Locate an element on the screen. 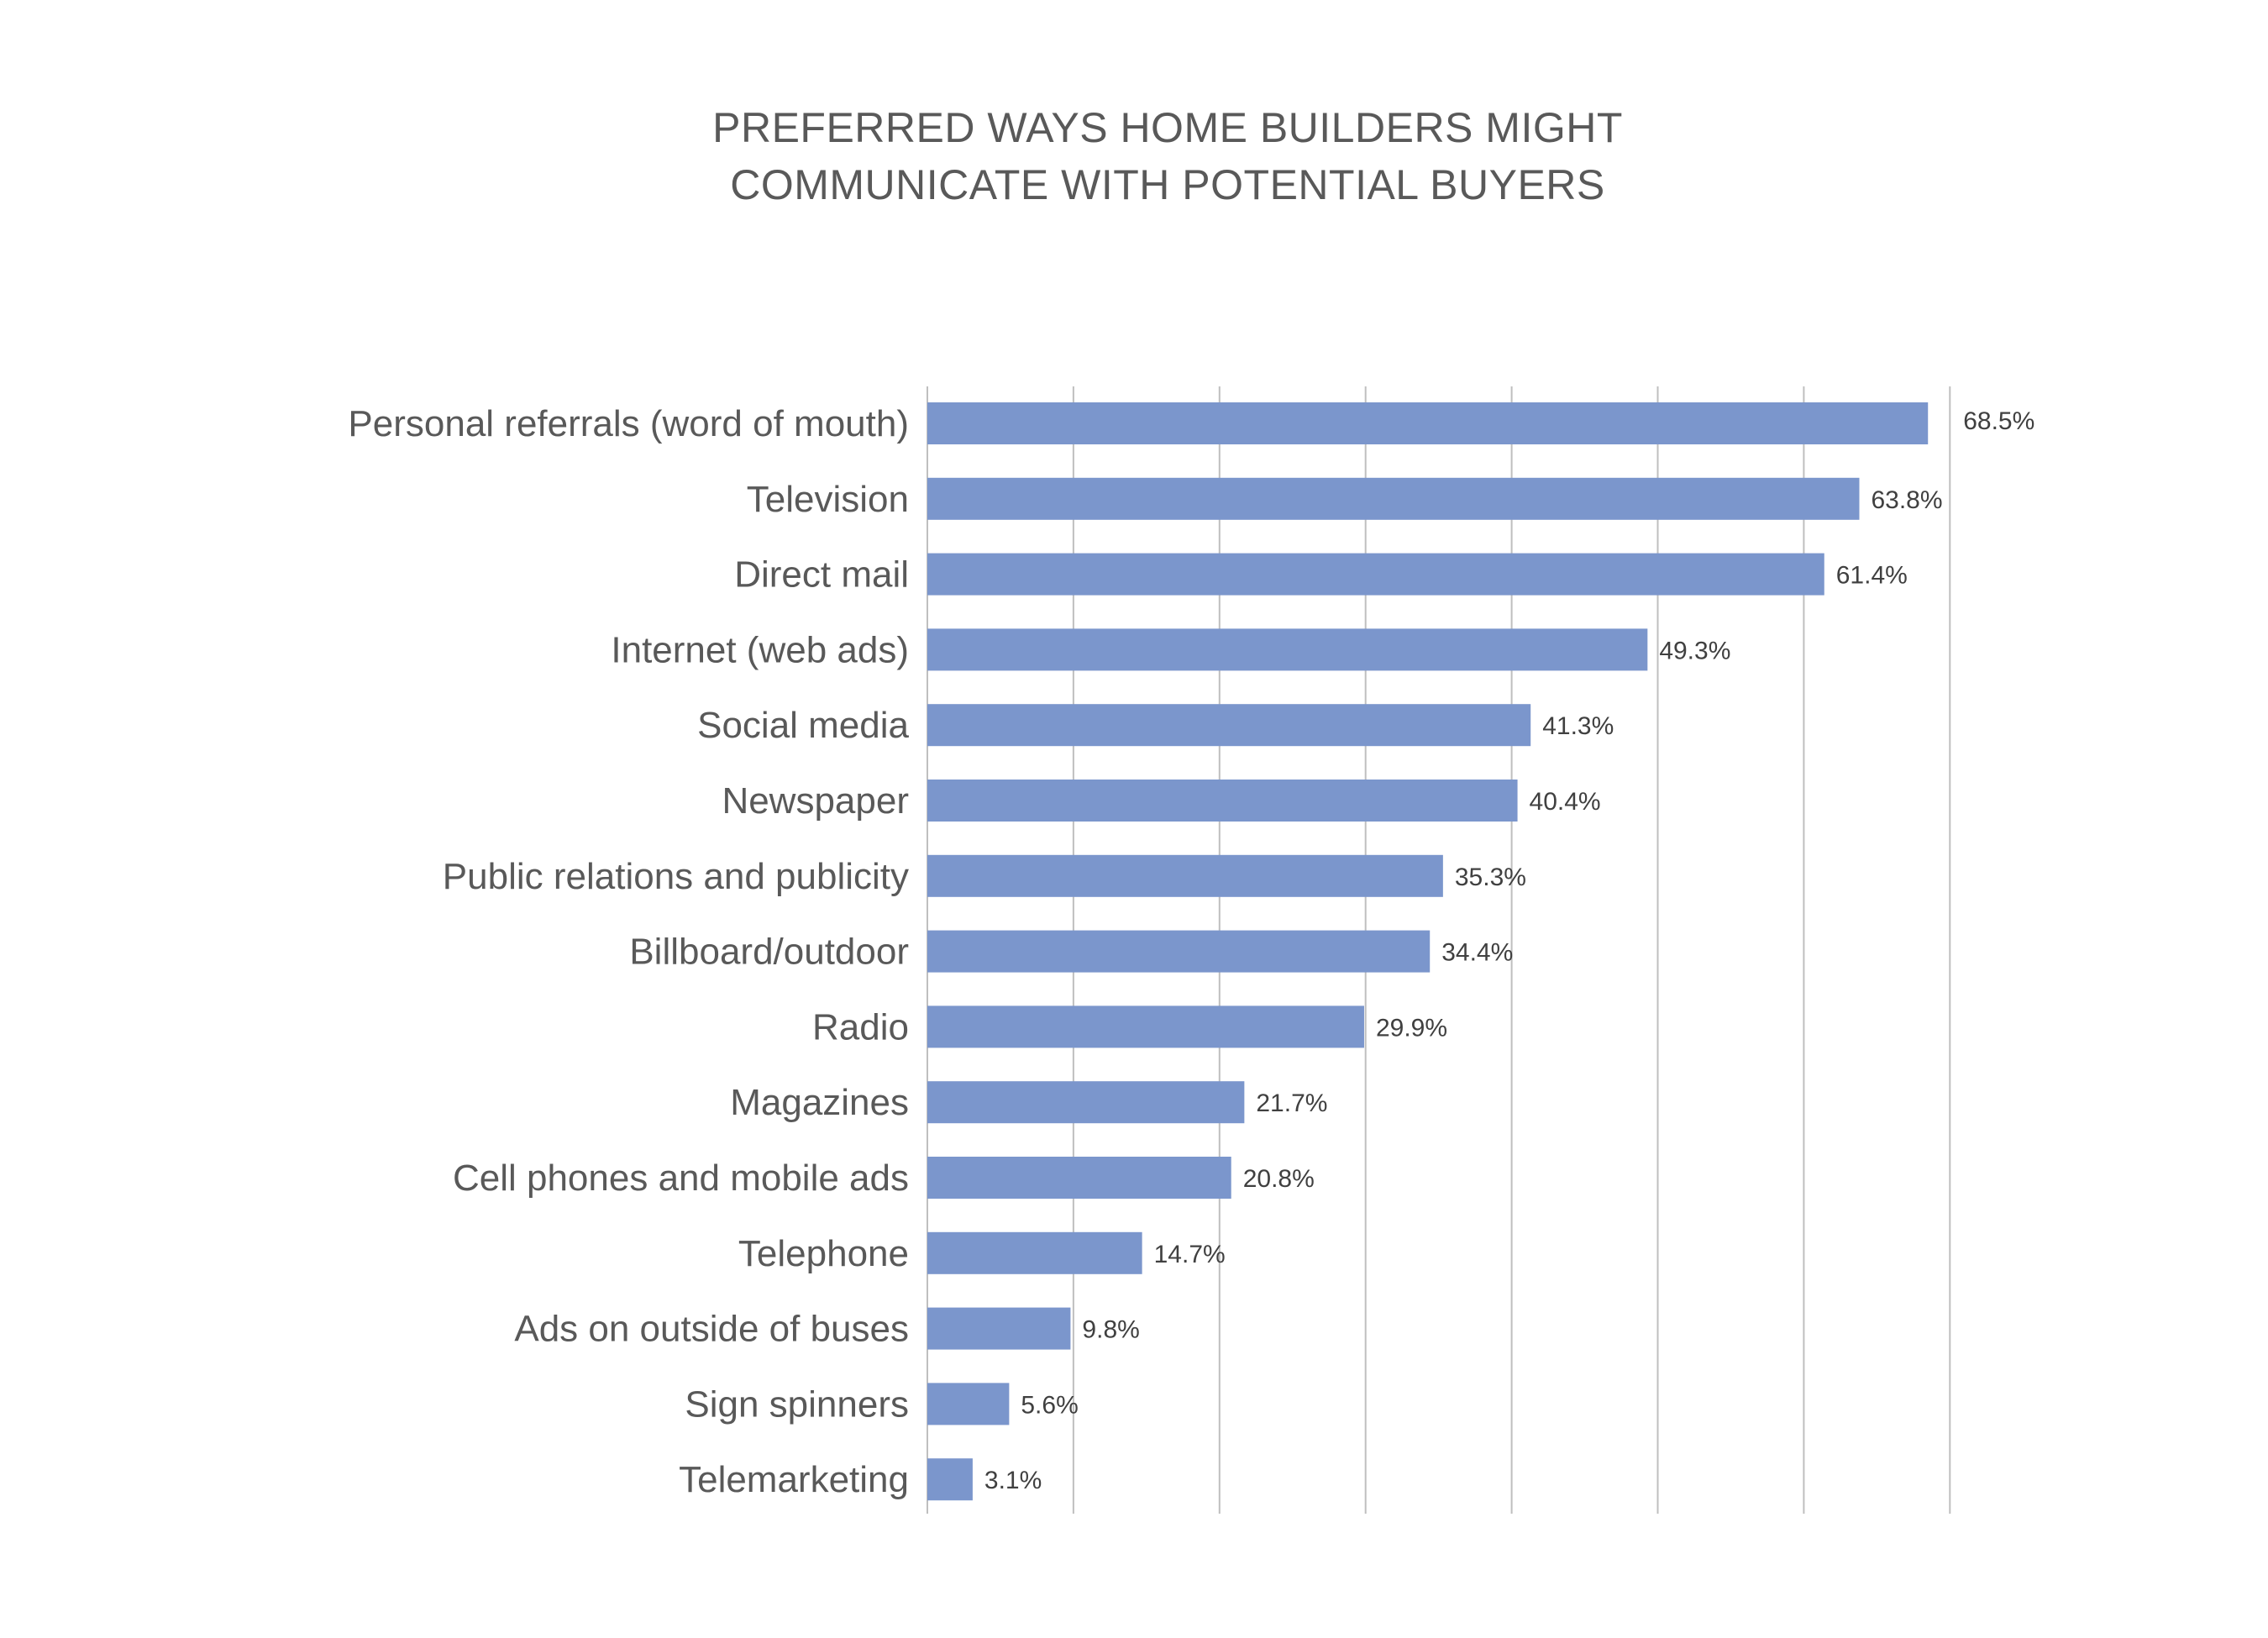 The height and width of the screenshot is (1638, 2268). category-label: Ads on outside of buses is located at coordinates (711, 1329).